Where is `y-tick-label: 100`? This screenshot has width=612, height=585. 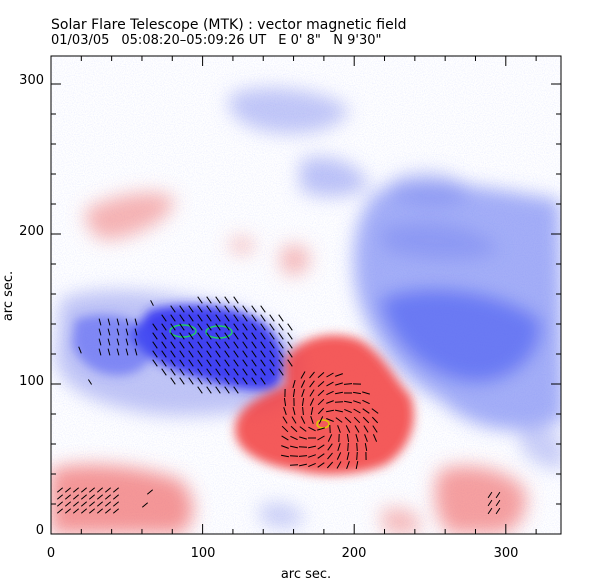
y-tick-label: 100 is located at coordinates (31, 381).